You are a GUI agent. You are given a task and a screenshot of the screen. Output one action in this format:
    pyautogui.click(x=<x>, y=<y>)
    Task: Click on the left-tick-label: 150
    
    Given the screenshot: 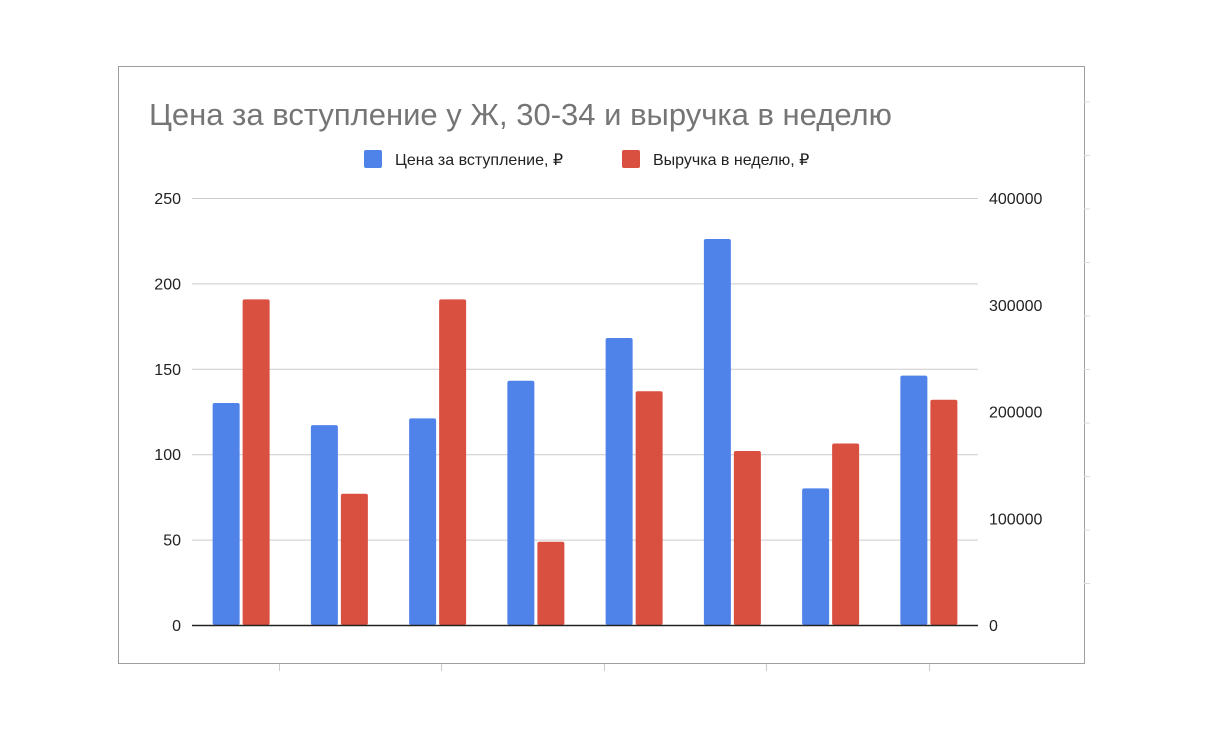 What is the action you would take?
    pyautogui.click(x=167, y=370)
    